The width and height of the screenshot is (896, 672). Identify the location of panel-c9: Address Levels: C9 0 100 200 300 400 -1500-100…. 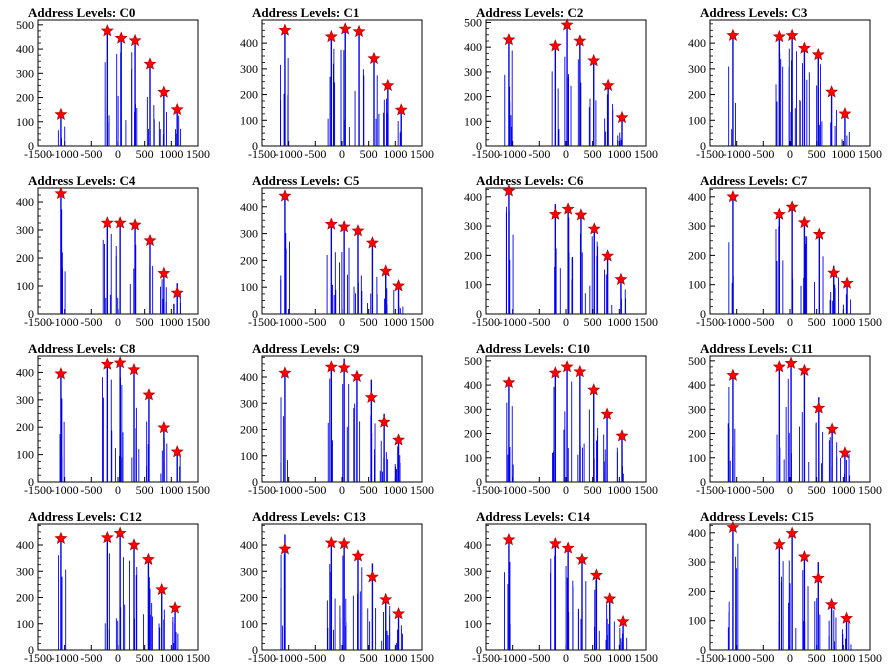
(337, 419).